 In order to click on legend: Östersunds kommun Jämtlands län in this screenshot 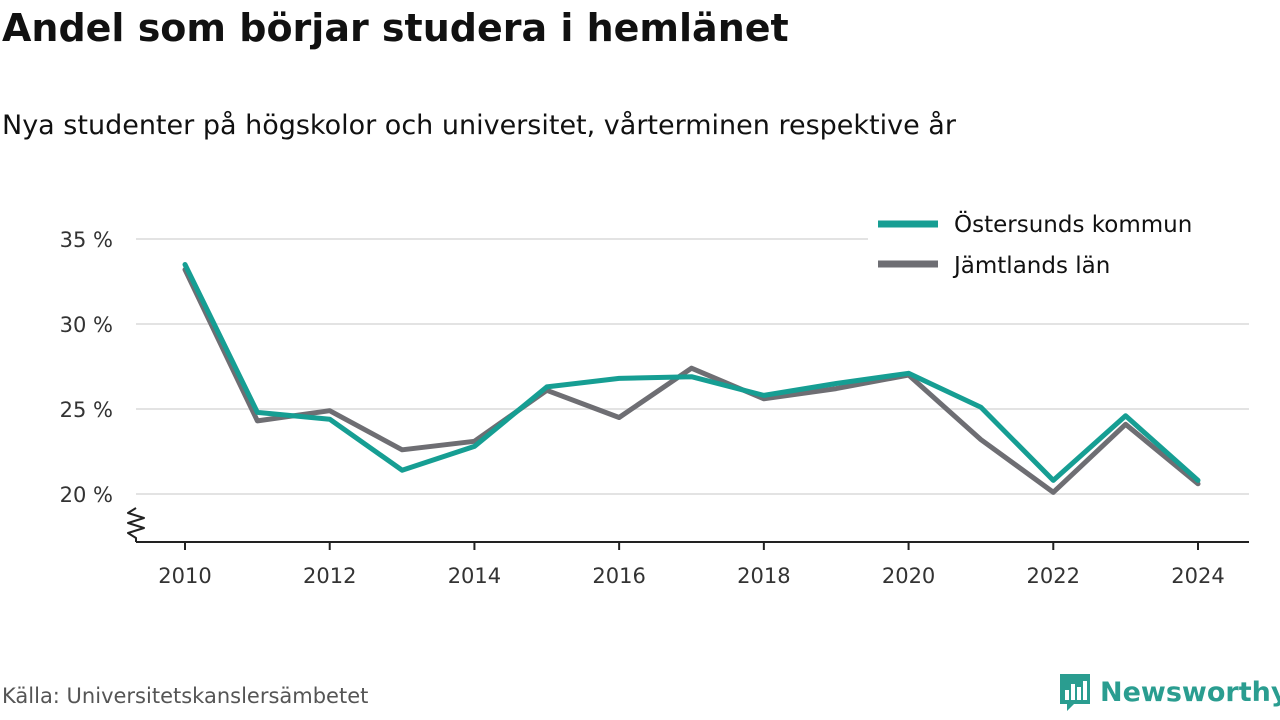, I will do `click(1059, 246)`.